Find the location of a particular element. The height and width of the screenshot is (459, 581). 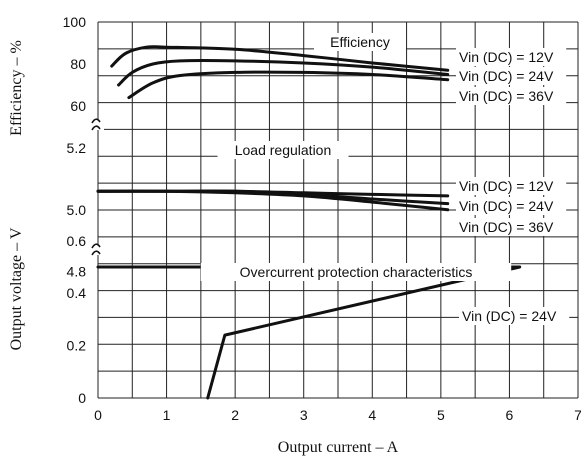

y-tick-label: 0.4 is located at coordinates (77, 293).